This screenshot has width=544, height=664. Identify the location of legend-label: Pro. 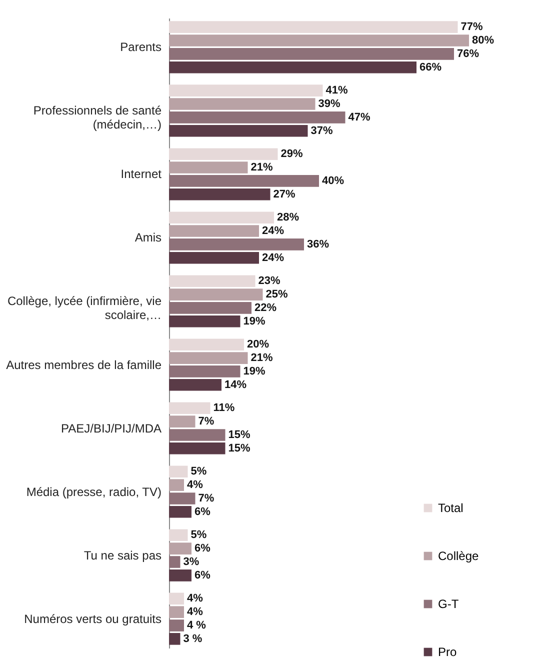
(447, 652).